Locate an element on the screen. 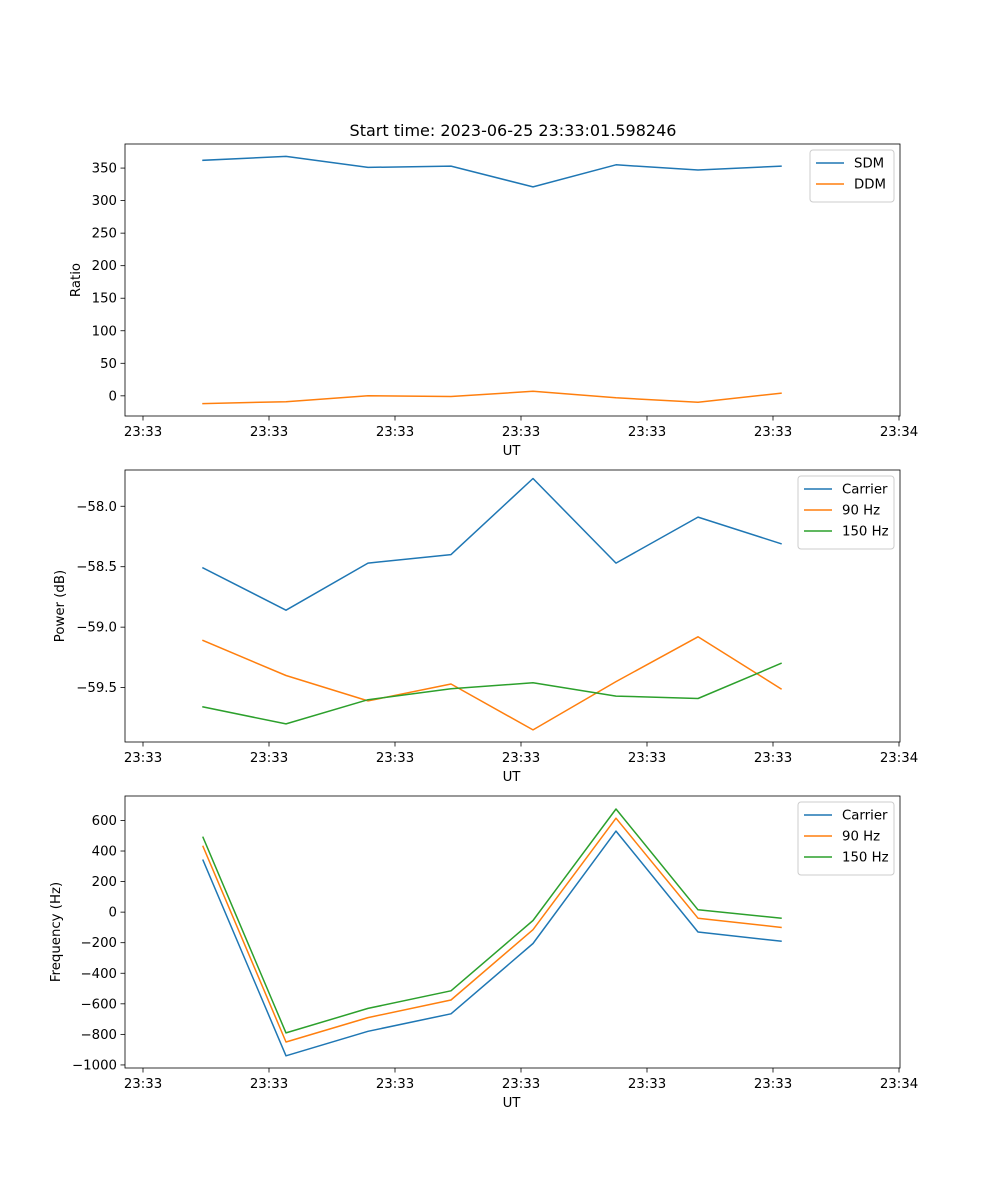 The image size is (1000, 1200). y-tick-label: −1000 is located at coordinates (94, 1065).